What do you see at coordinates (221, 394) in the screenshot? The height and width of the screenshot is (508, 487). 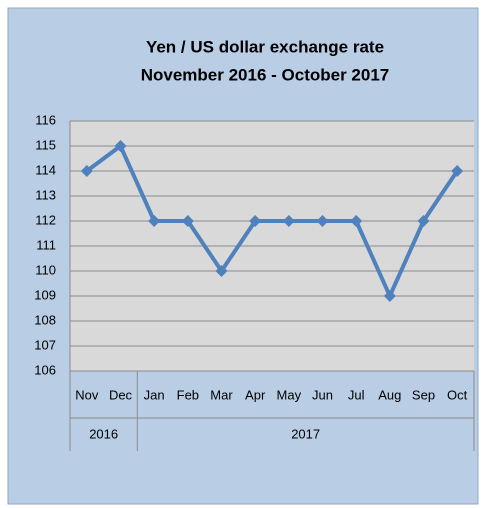 I see `x-tick-label: Mar` at bounding box center [221, 394].